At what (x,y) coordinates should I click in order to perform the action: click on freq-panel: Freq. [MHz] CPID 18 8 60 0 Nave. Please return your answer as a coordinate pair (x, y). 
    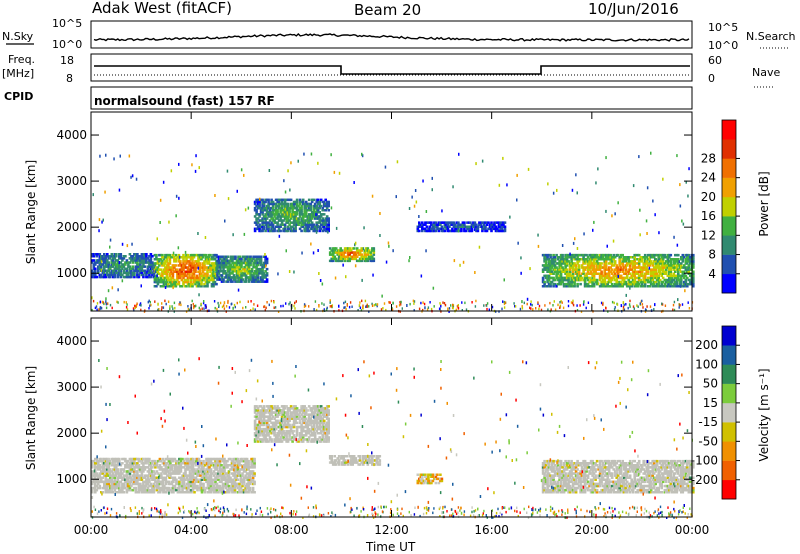
    Looking at the image, I should click on (391, 78).